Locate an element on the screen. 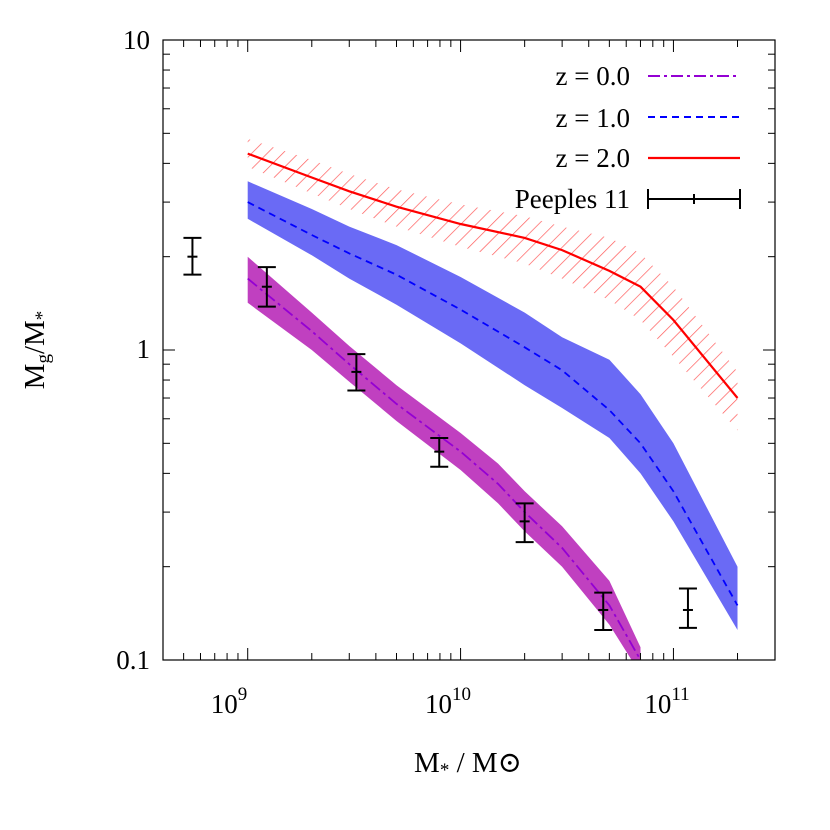 This screenshot has width=830, height=830. legend-swatch-peeples is located at coordinates (694, 199).